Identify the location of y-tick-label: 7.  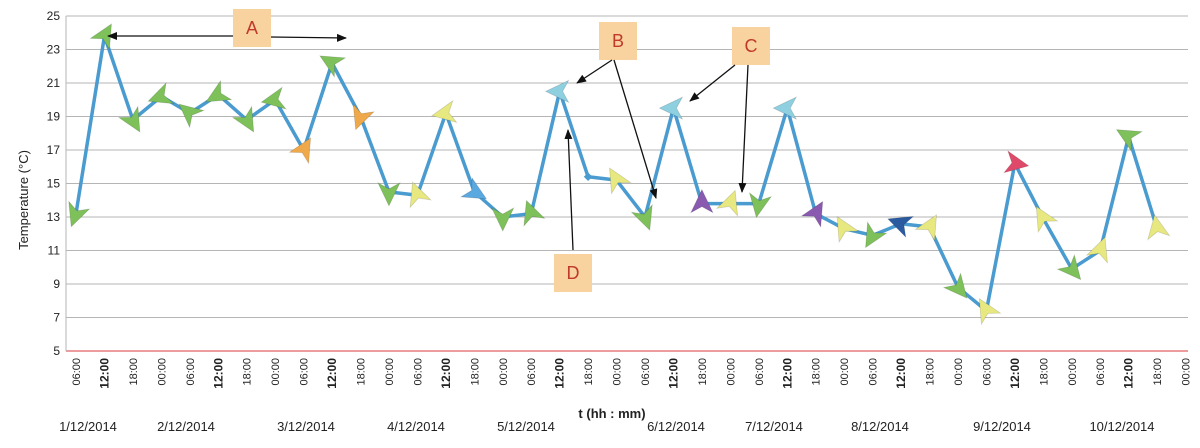
(56, 318).